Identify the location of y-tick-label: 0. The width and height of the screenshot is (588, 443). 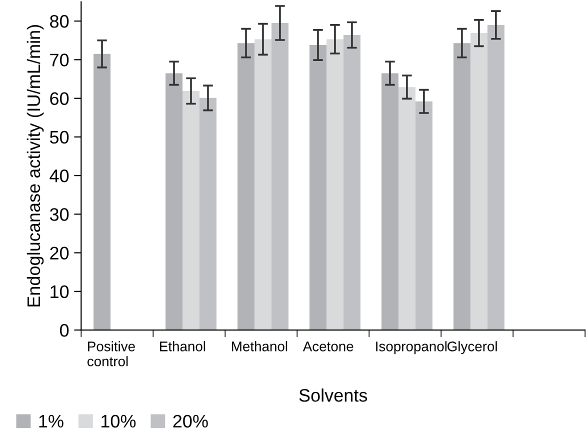
(64, 330).